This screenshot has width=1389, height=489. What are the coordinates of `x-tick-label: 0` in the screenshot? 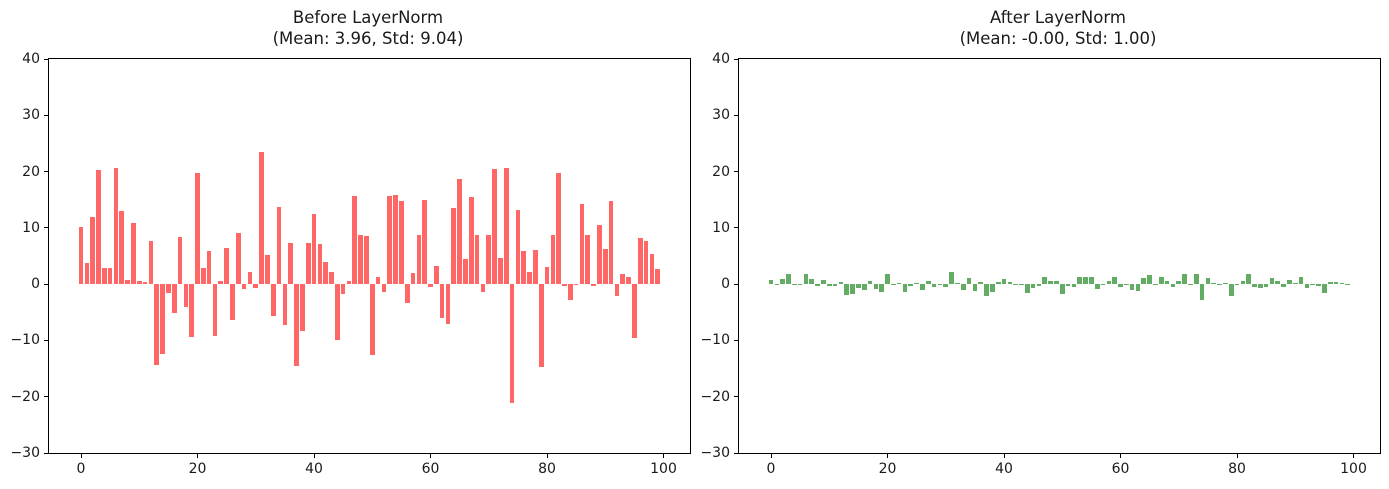 It's located at (81, 469).